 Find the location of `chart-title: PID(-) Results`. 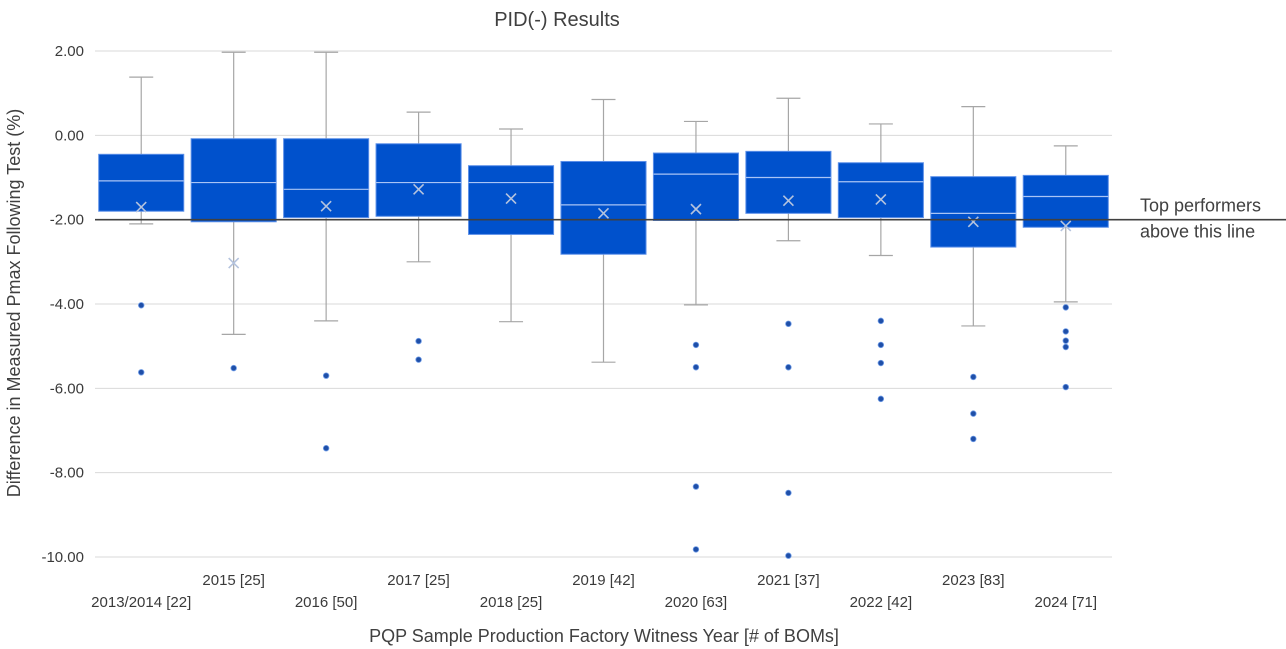

chart-title: PID(-) Results is located at coordinates (557, 20).